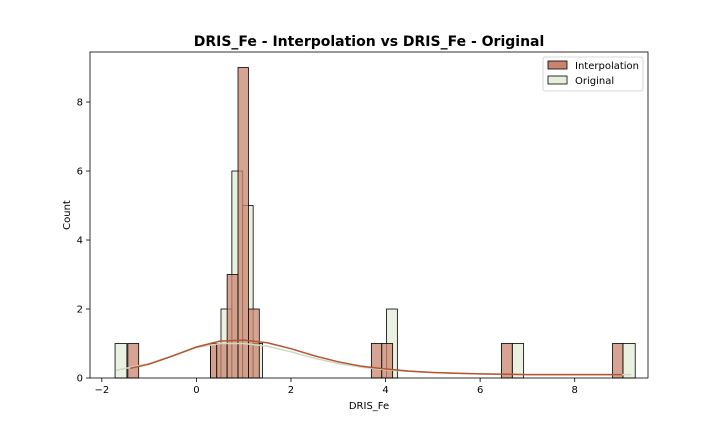 This screenshot has height=432, width=720. I want to click on x-tick-label: 6, so click(480, 390).